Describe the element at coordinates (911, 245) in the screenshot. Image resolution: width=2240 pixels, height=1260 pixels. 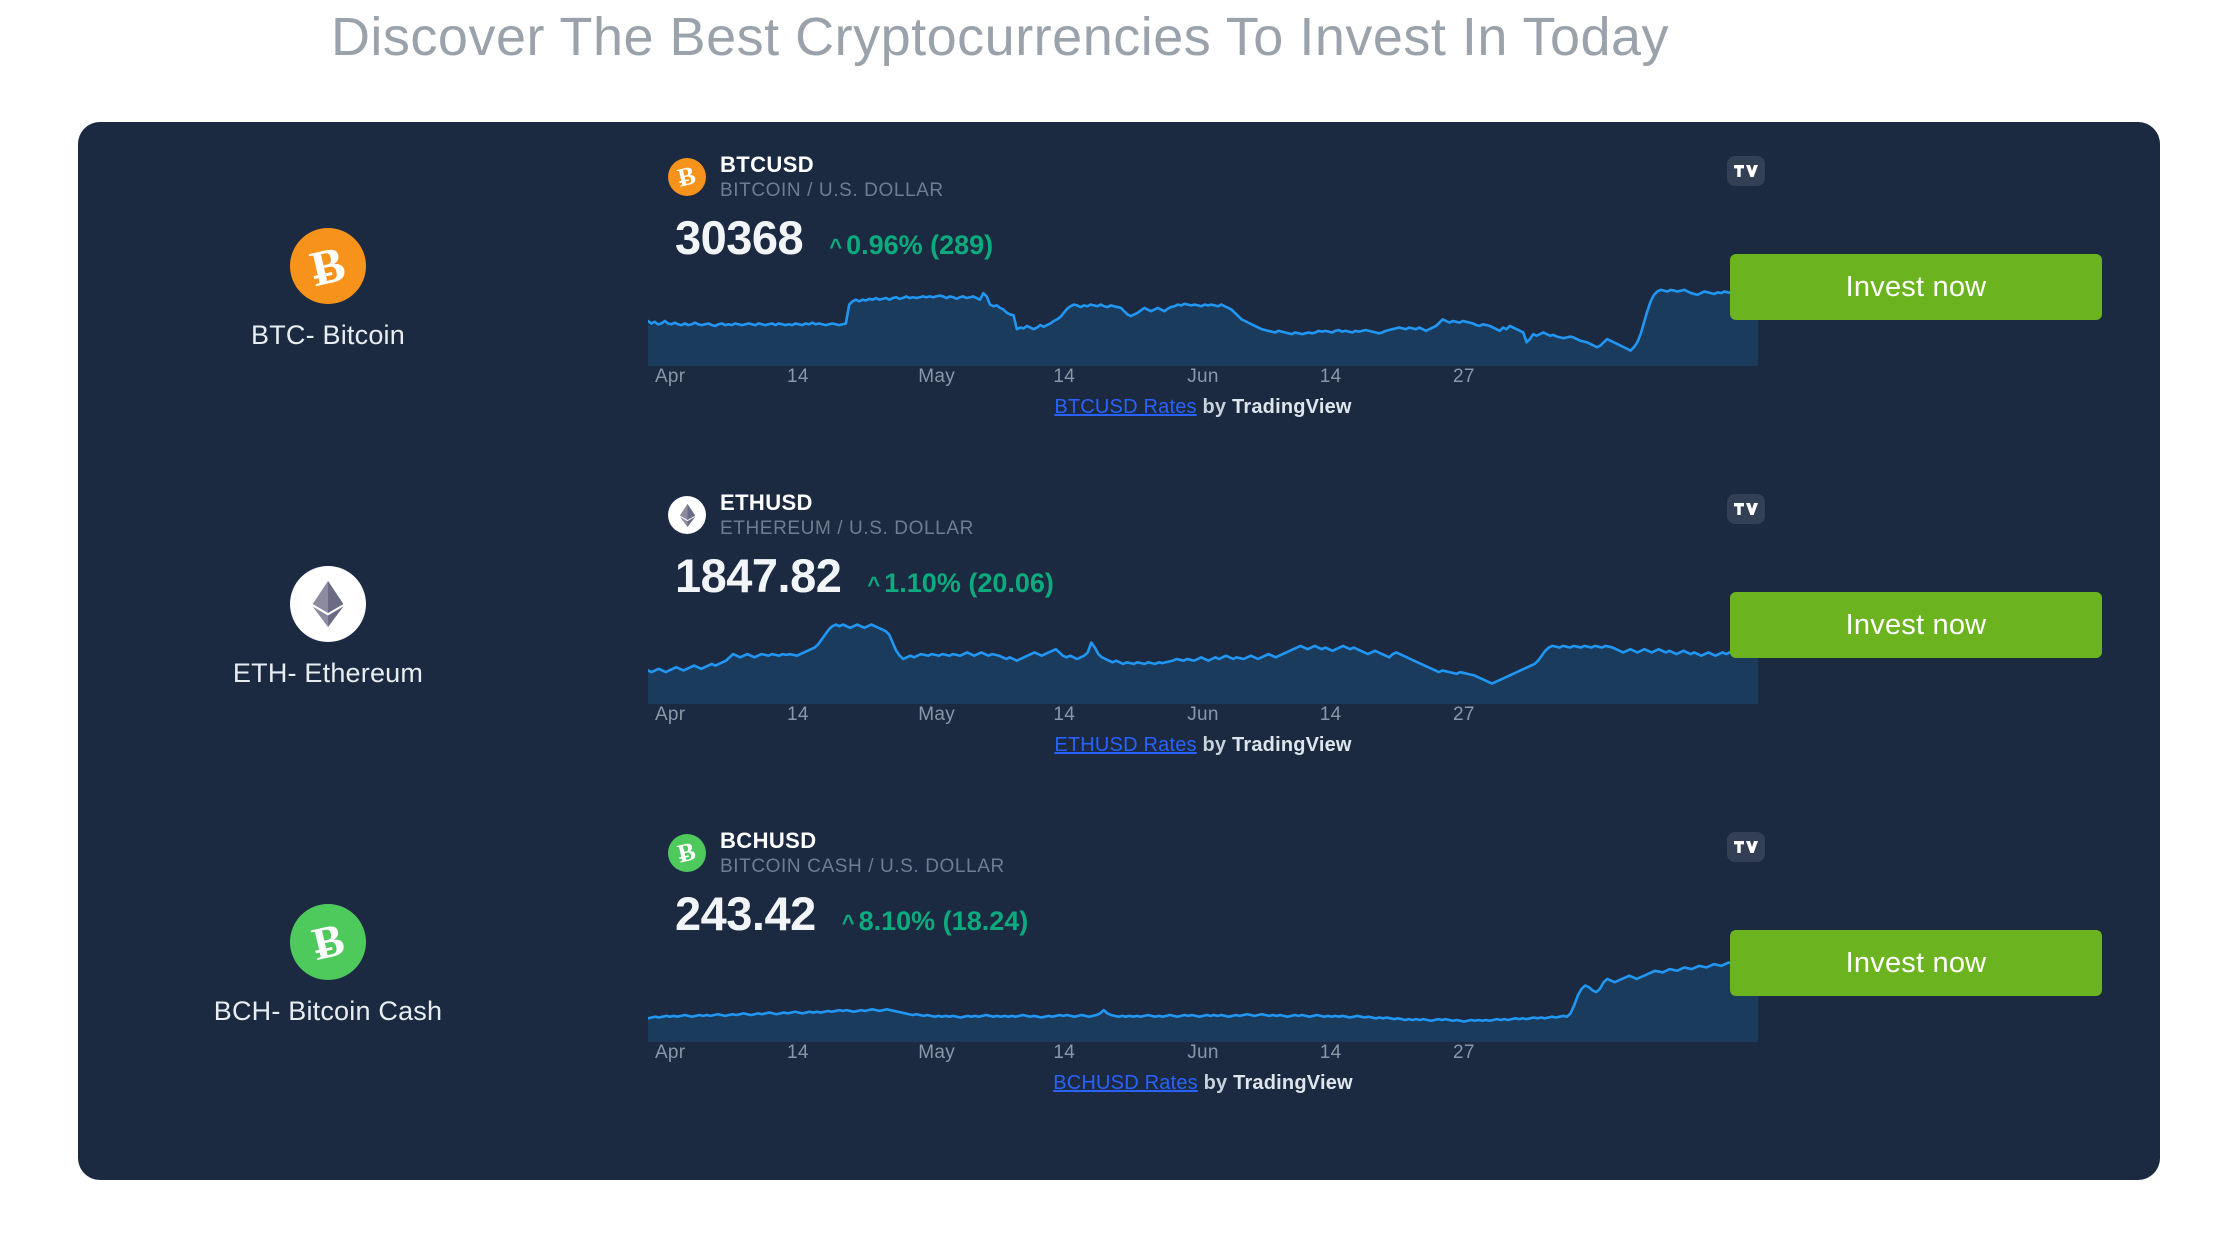
I see `price-change: ^ 0.96% (289)` at that location.